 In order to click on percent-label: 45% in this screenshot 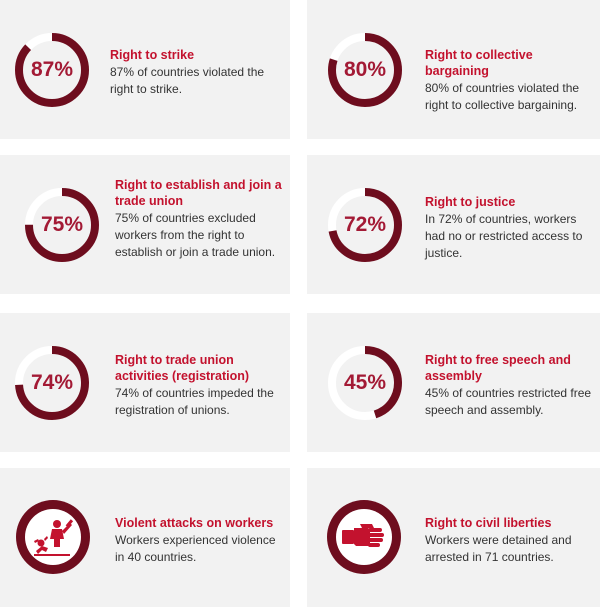, I will do `click(365, 382)`.